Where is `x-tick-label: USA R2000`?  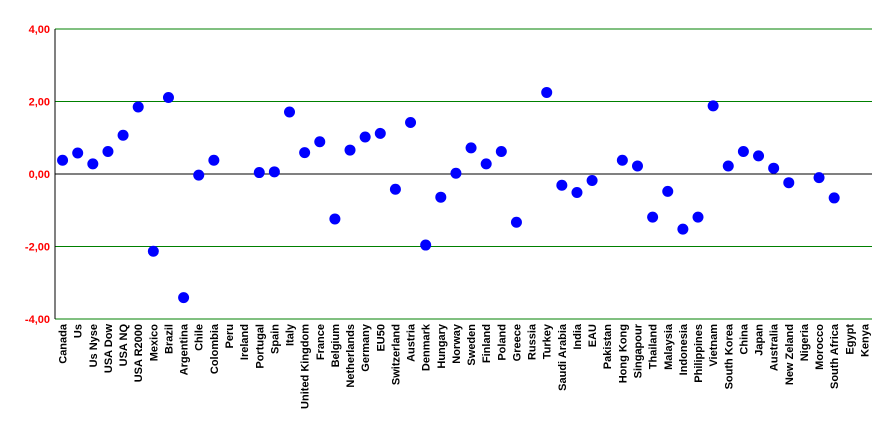 x-tick-label: USA R2000 is located at coordinates (139, 353).